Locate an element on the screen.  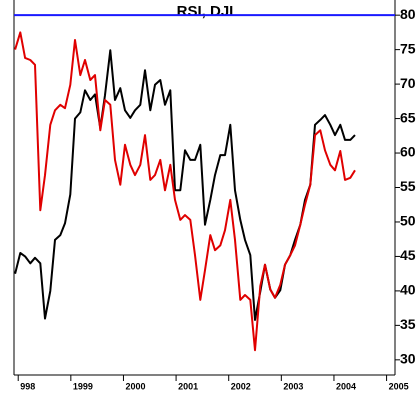
y-tick-label: 30 is located at coordinates (408, 359).